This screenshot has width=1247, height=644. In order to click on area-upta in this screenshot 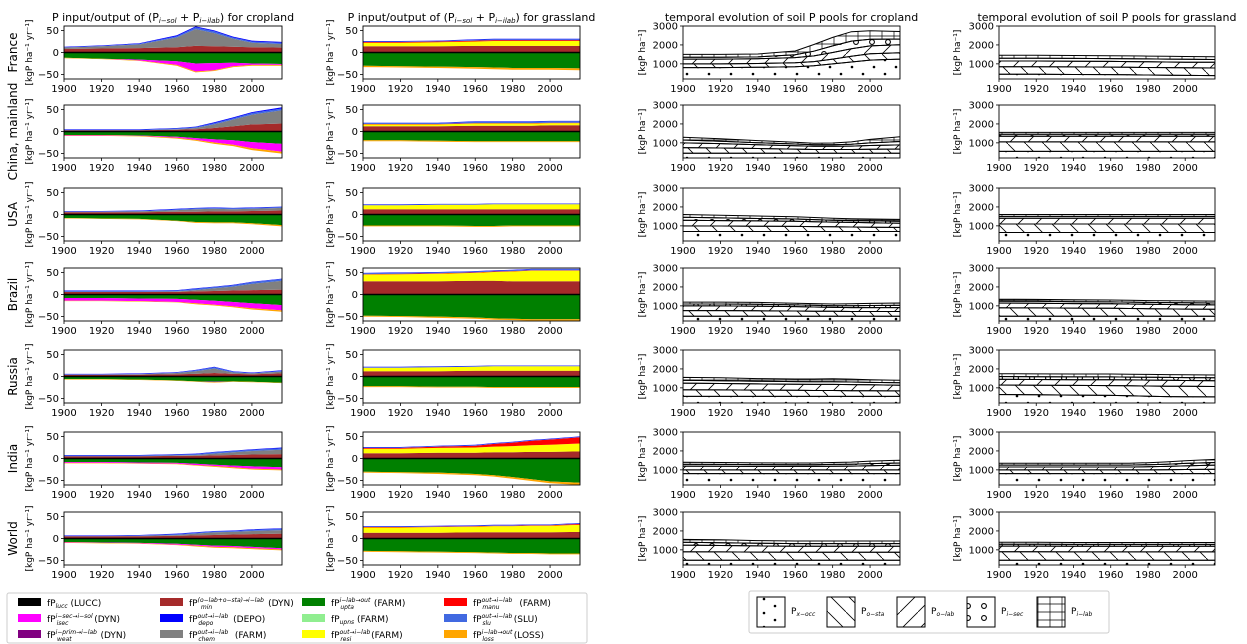, I will do `click(471, 136)`.